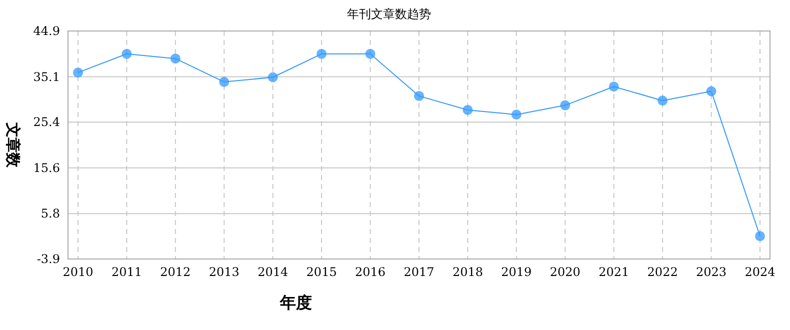 The image size is (790, 330). What do you see at coordinates (78, 272) in the screenshot?
I see `x-tick-label: 2010` at bounding box center [78, 272].